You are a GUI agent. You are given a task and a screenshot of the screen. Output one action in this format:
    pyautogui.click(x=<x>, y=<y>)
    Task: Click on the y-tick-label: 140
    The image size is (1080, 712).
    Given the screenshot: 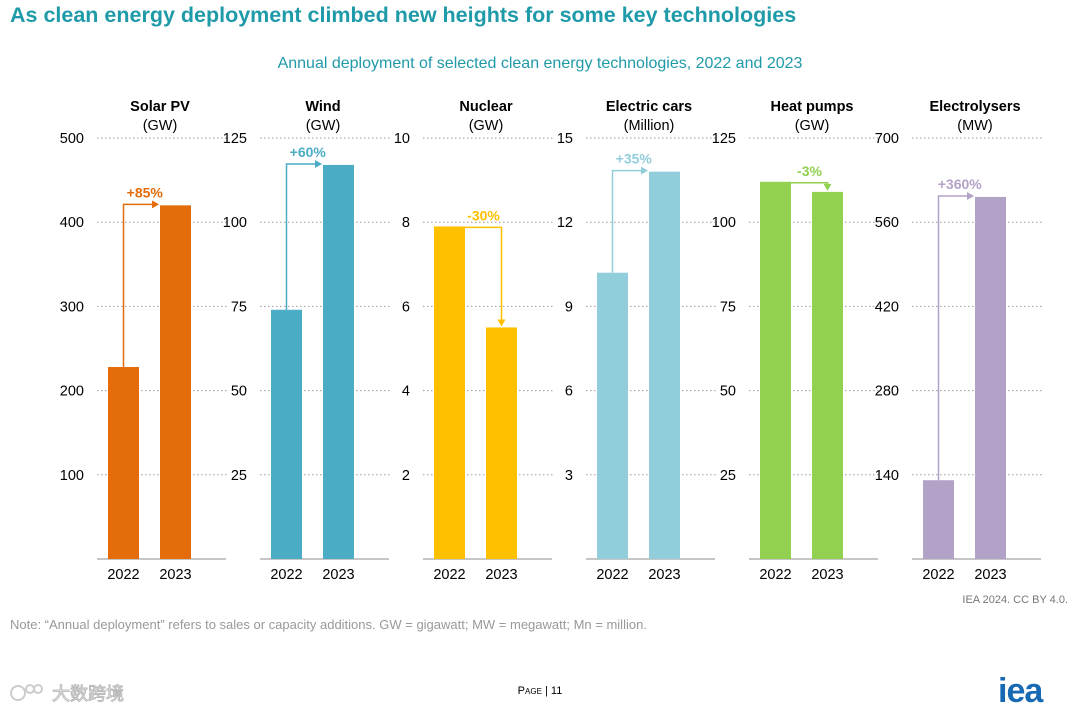 What is the action you would take?
    pyautogui.click(x=887, y=476)
    